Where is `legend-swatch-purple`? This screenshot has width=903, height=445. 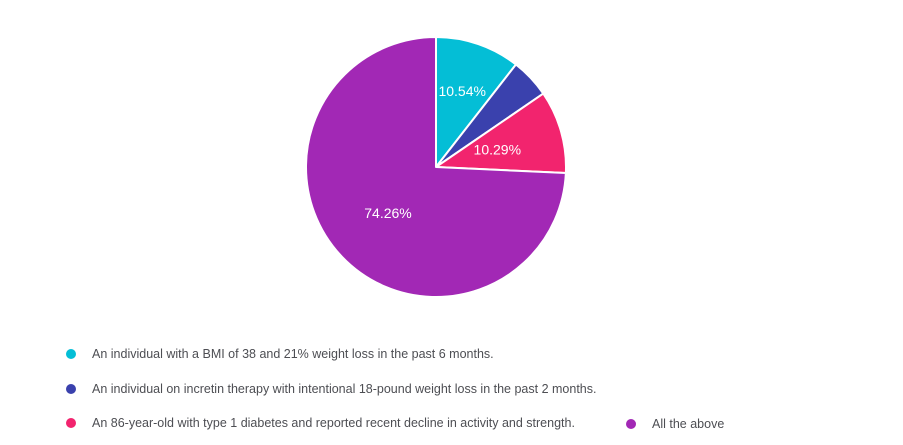
legend-swatch-purple is located at coordinates (631, 424).